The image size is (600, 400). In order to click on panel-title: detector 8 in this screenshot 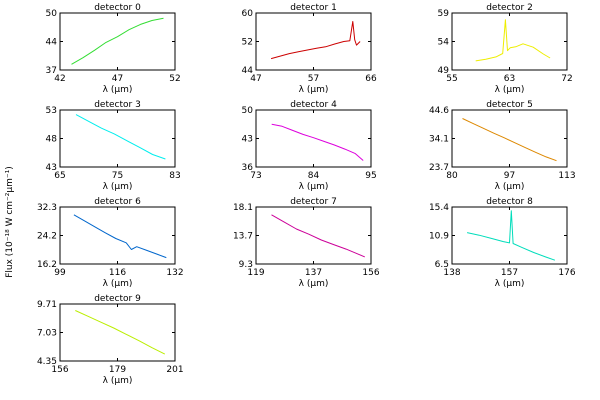, I will do `click(509, 202)`.